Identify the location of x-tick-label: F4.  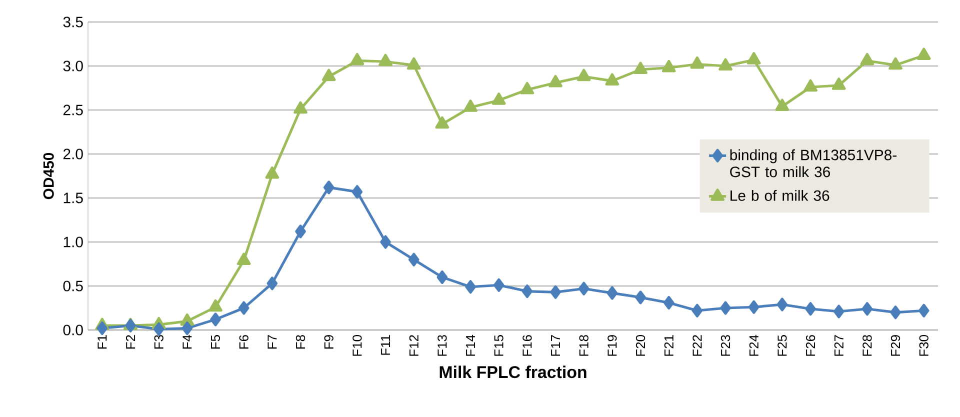
(187, 341).